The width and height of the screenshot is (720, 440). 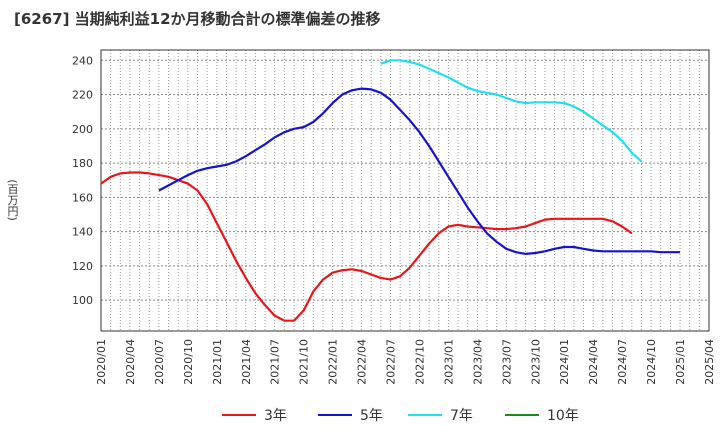 What do you see at coordinates (391, 362) in the screenshot?
I see `x-tick-label: 2022/07` at bounding box center [391, 362].